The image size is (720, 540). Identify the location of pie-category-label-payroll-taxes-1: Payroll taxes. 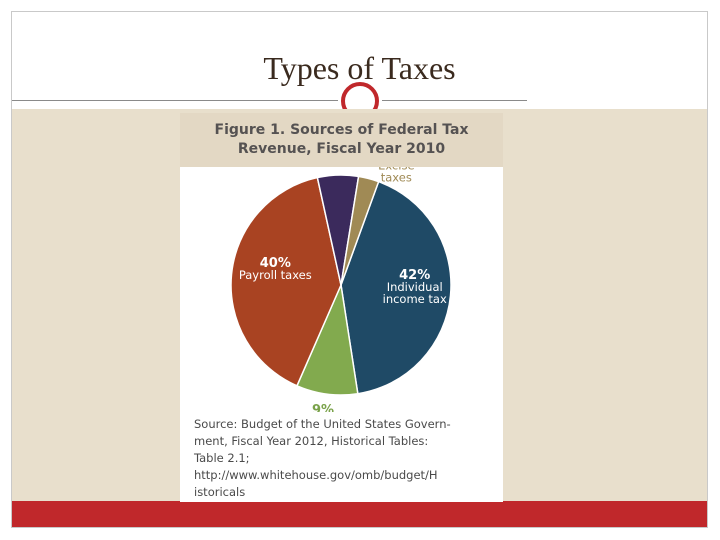
(275, 275).